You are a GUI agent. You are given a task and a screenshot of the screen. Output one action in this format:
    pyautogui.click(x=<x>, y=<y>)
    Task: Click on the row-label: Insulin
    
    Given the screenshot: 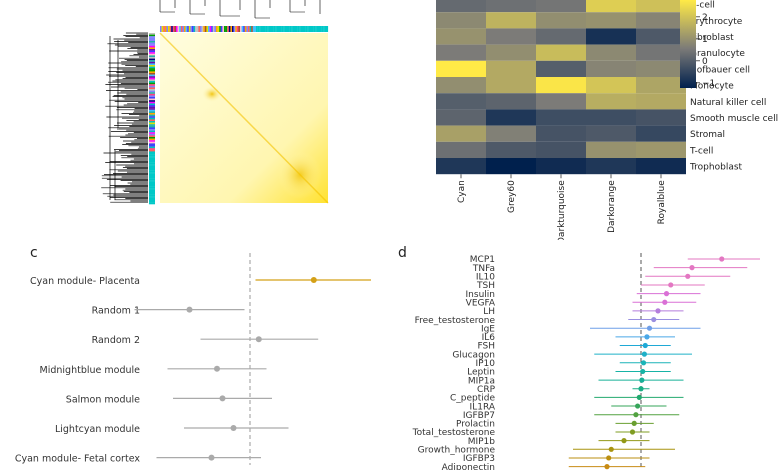 What is the action you would take?
    pyautogui.click(x=480, y=295)
    